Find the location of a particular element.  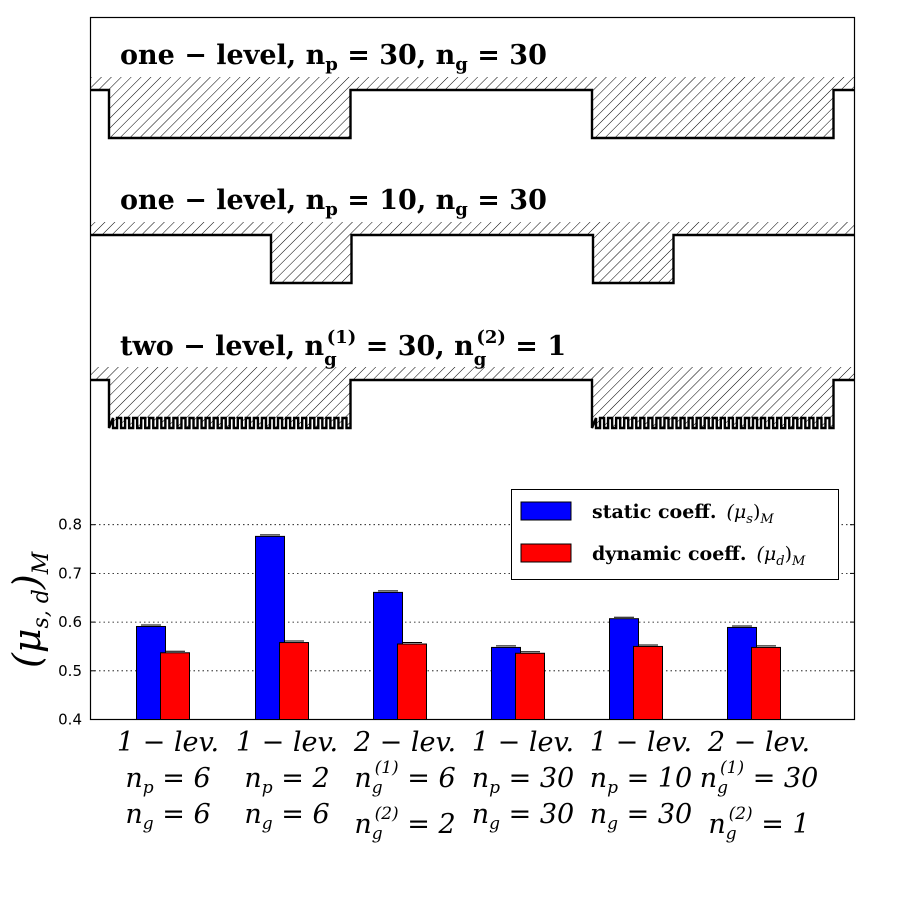

y-tick-label: 0.7 is located at coordinates (70, 573).